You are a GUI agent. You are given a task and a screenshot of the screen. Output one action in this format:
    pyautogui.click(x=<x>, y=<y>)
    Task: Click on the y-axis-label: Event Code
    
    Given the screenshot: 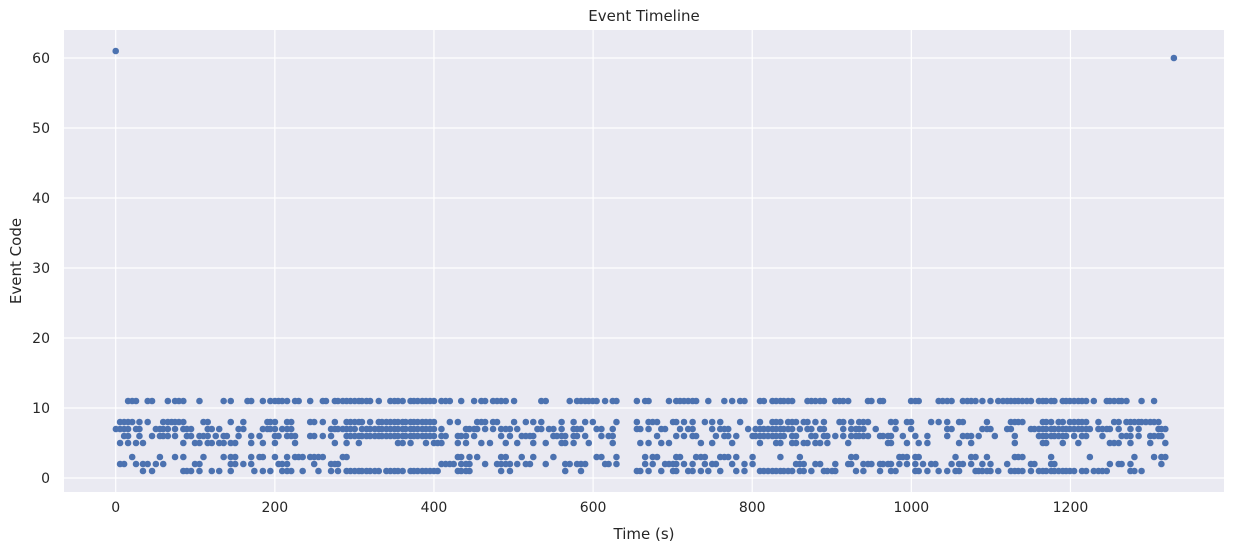 What is the action you would take?
    pyautogui.click(x=16, y=261)
    